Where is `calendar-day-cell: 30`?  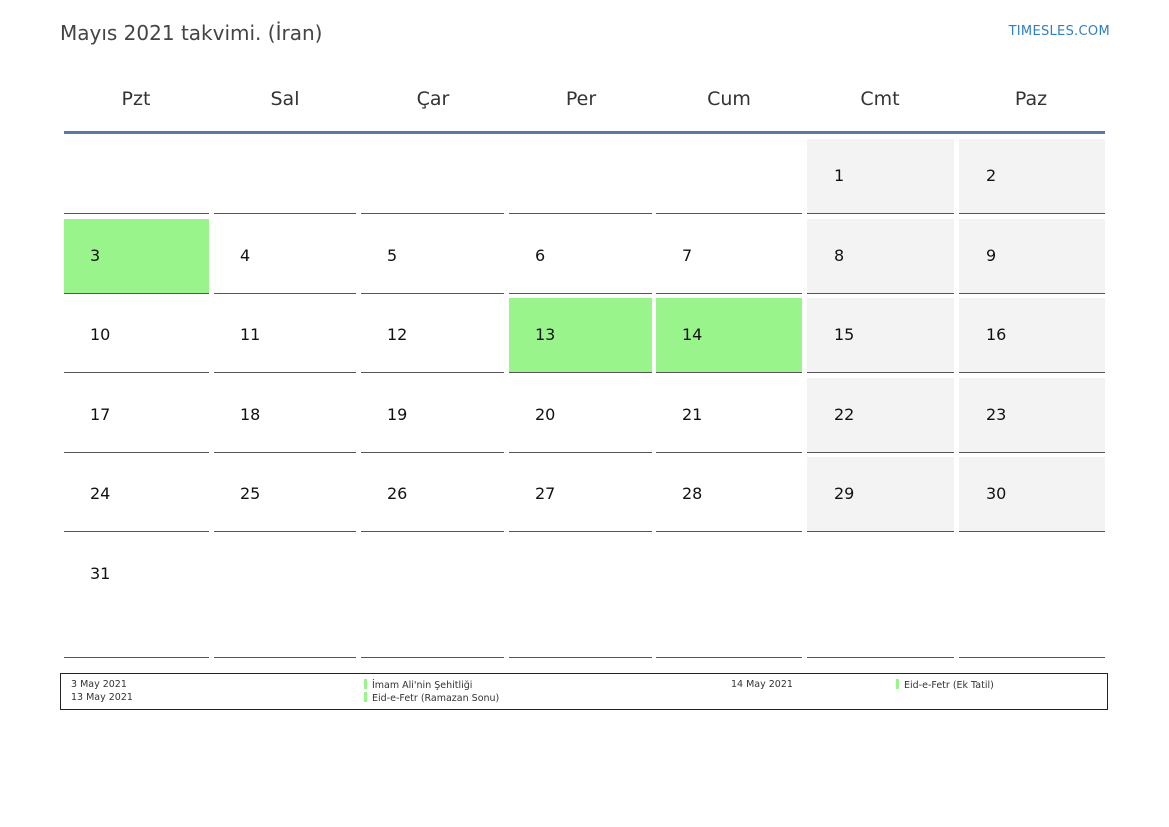 calendar-day-cell: 30 is located at coordinates (1032, 494).